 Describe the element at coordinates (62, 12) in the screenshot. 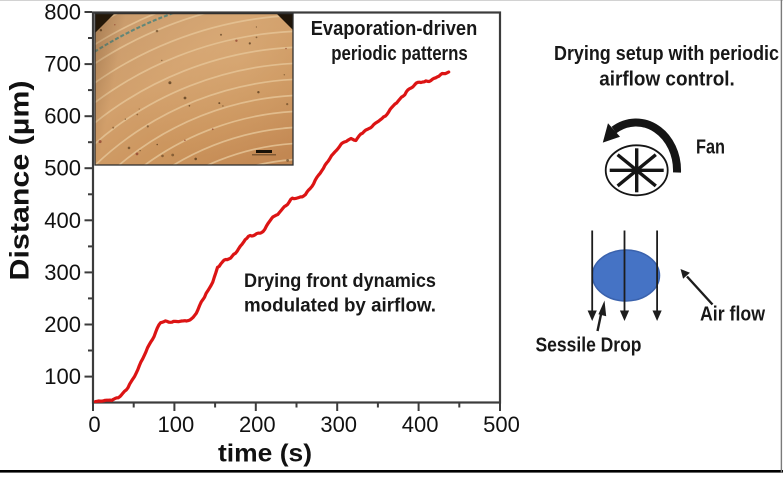

I see `svg-text: 800` at that location.